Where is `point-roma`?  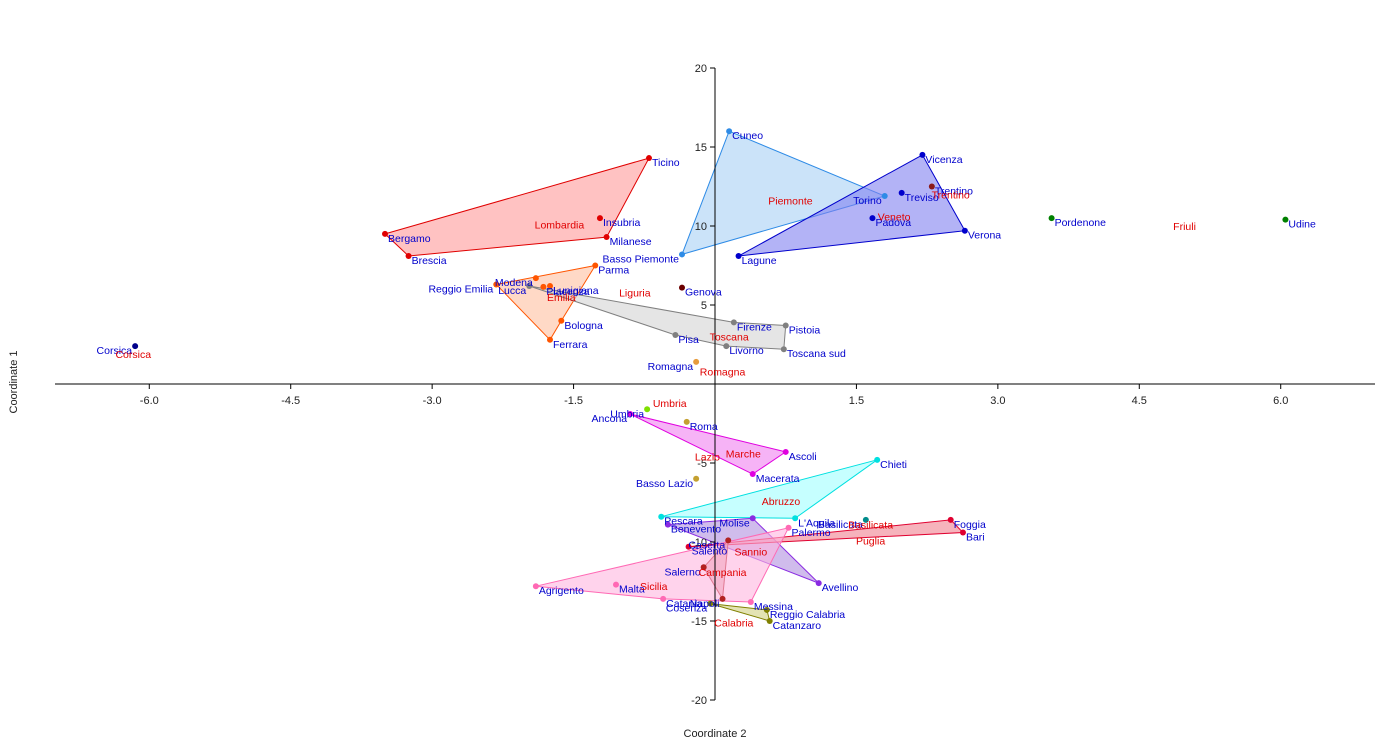
point-roma is located at coordinates (686, 421).